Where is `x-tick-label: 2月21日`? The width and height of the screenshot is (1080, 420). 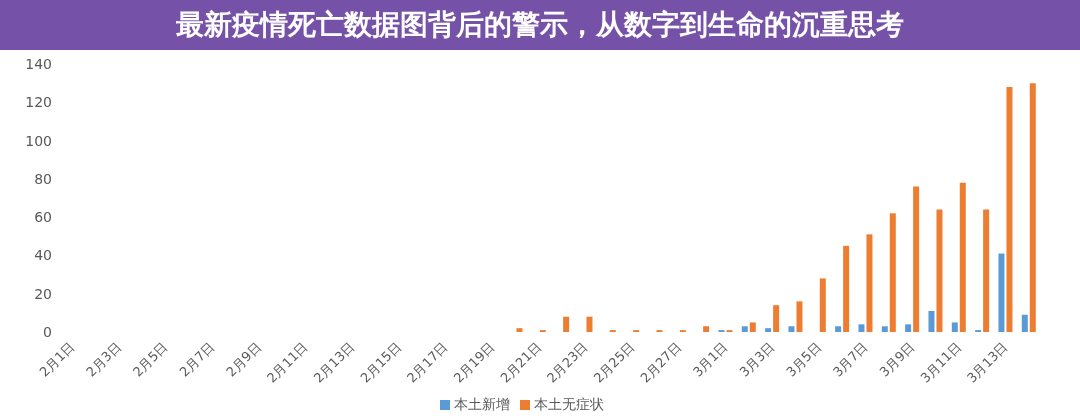 x-tick-label: 2月21日 is located at coordinates (520, 362).